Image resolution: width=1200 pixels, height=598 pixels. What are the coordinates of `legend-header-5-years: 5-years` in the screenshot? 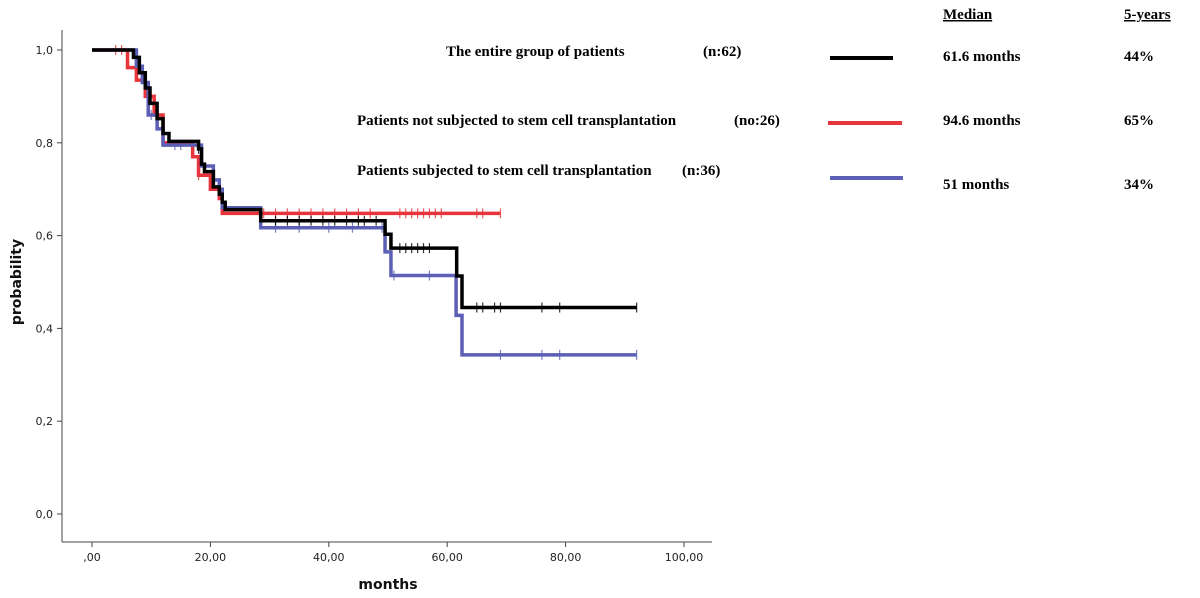 It's located at (1147, 15).